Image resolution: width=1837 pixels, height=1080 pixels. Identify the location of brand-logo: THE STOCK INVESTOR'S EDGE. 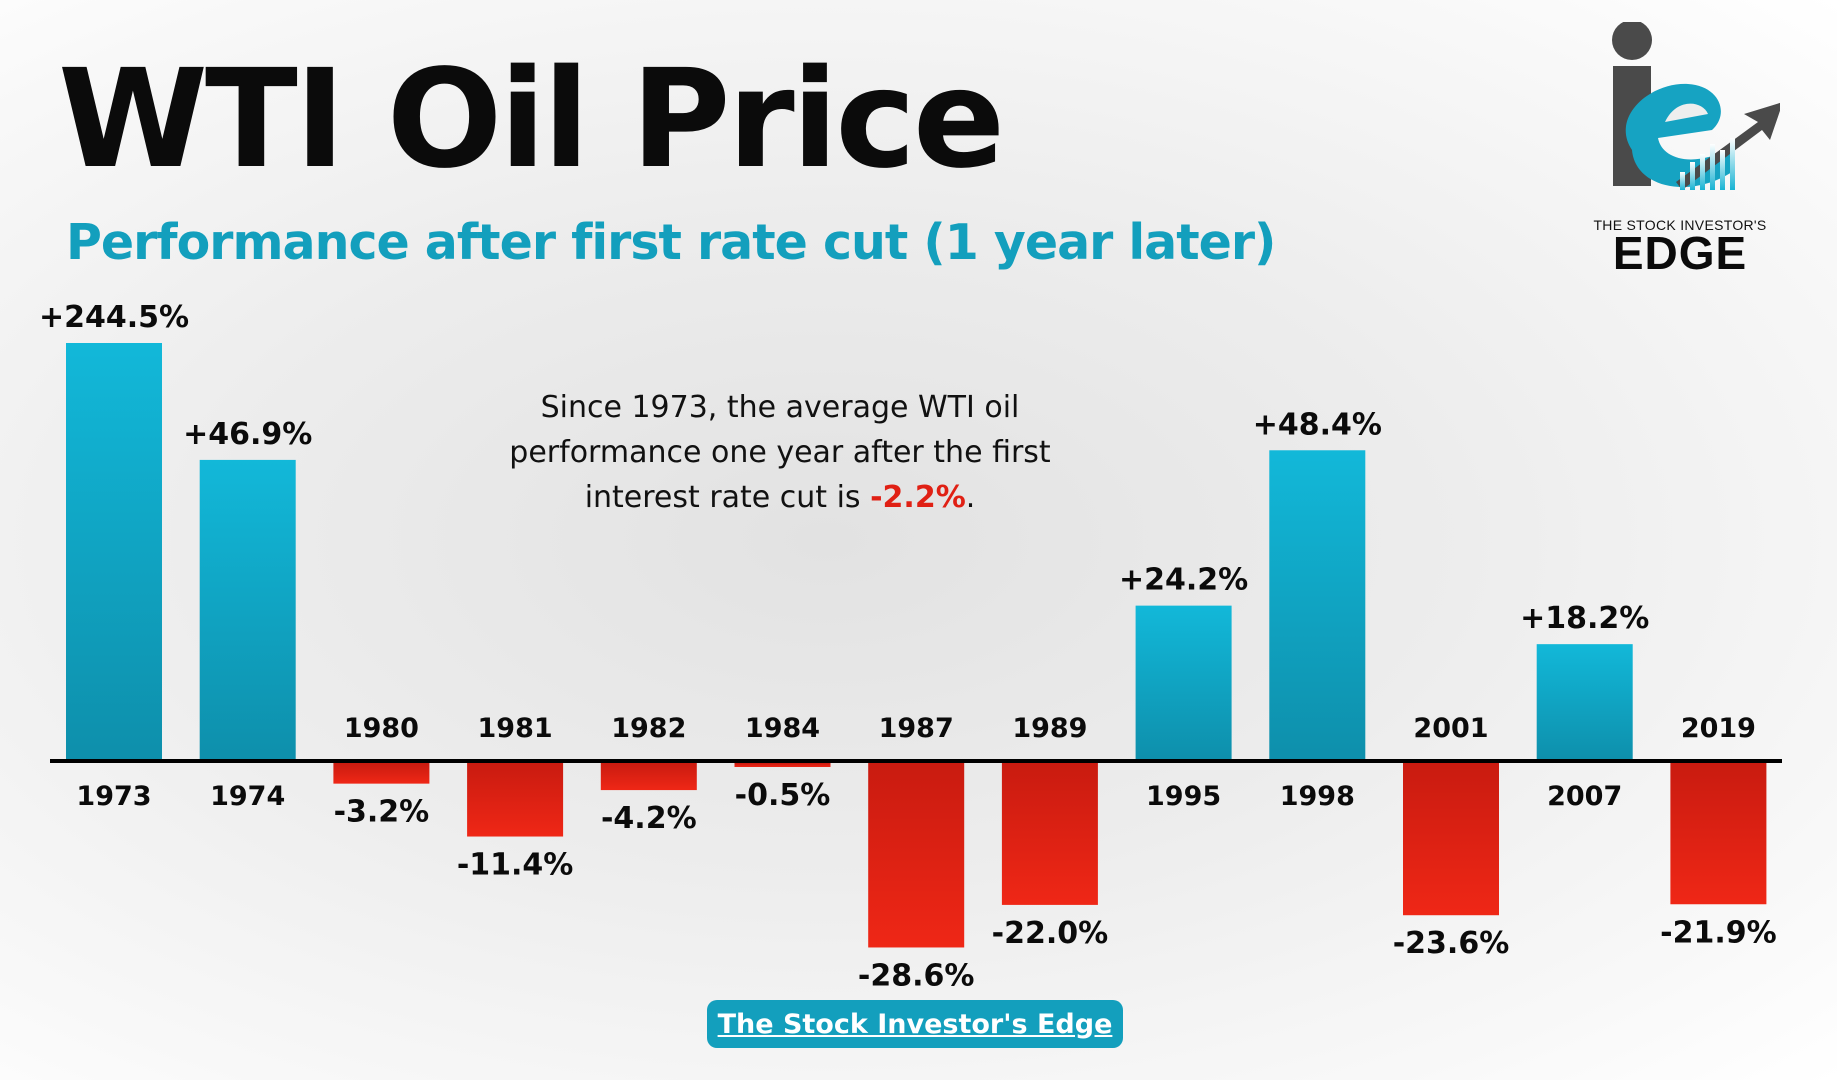
(1681, 149).